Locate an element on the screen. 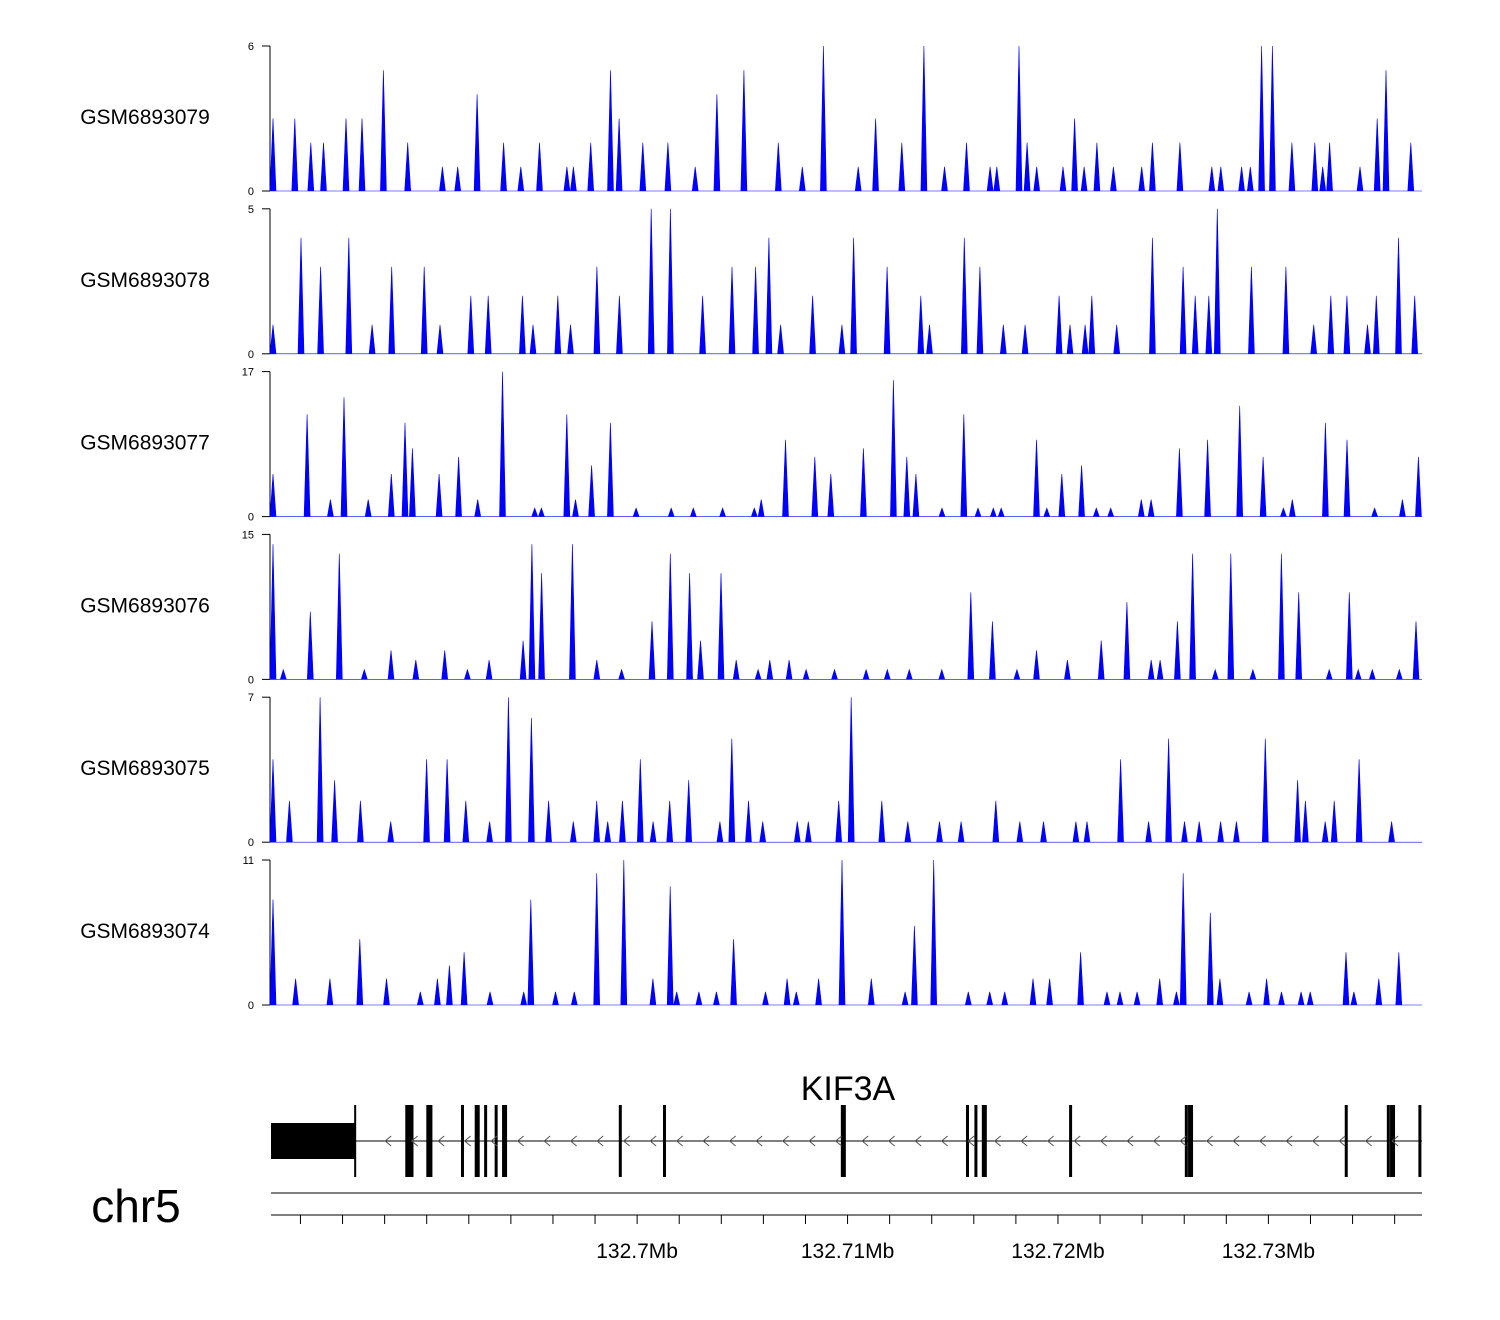 The height and width of the screenshot is (1320, 1500). chromosome-label: chr5 is located at coordinates (135, 1206).